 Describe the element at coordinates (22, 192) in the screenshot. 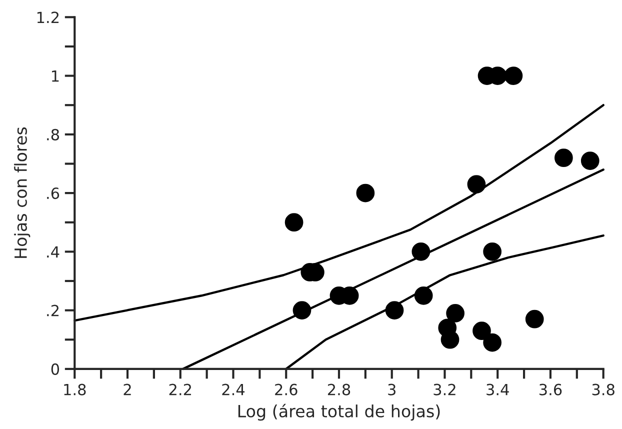

I see `y-axis-title: Hojas con flores` at that location.